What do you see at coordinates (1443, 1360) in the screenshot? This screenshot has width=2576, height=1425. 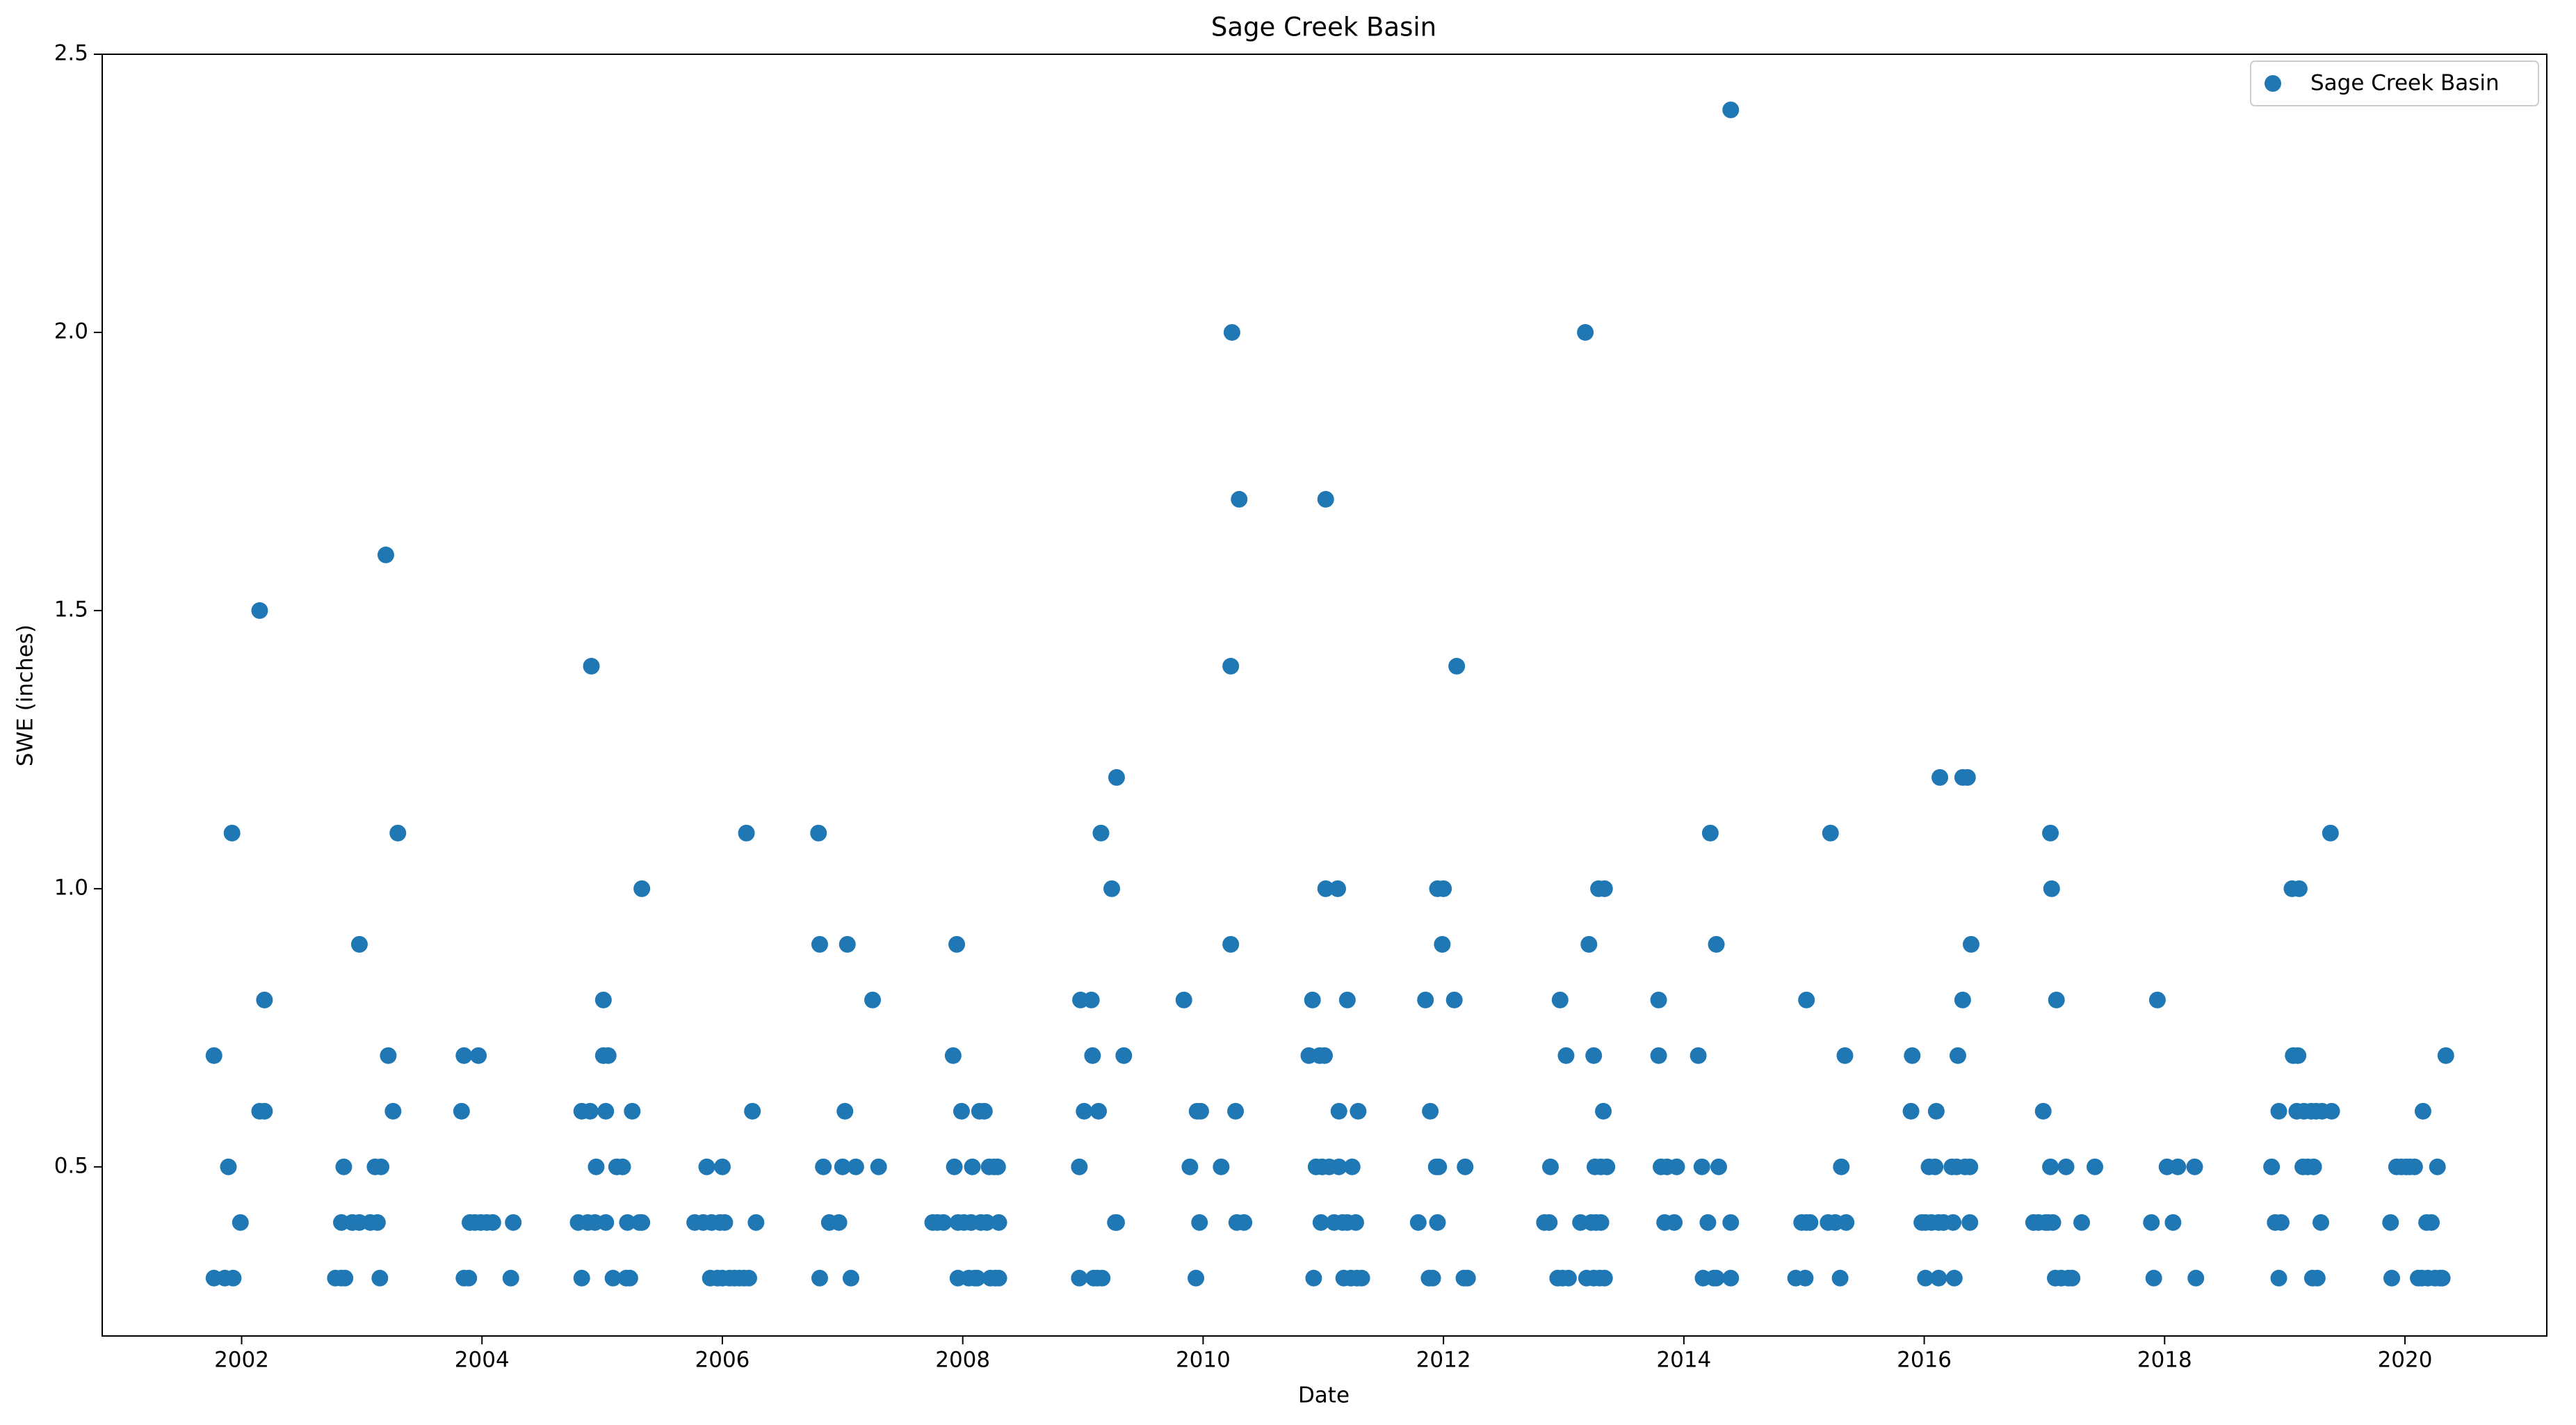 I see `x-tick-label: 2012` at bounding box center [1443, 1360].